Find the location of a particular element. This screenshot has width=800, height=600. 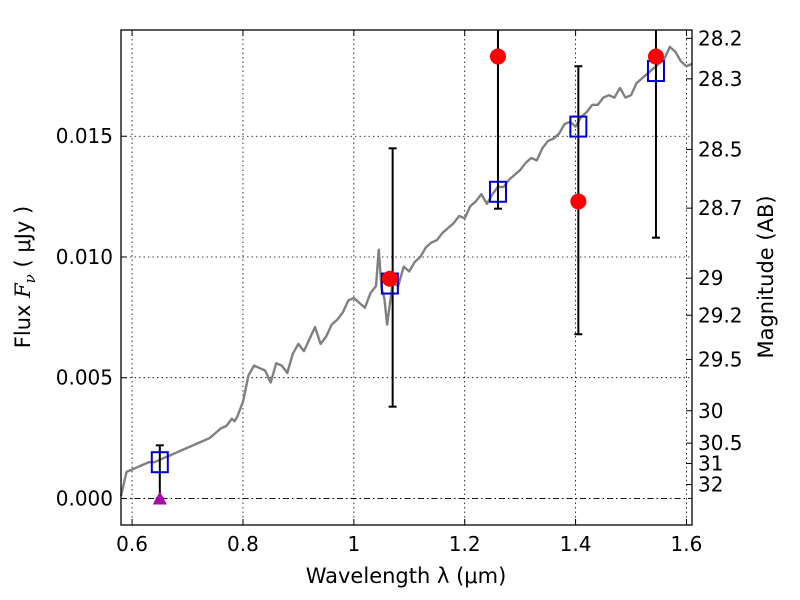

y-axis-label-subscript: ν is located at coordinates (30, 278).